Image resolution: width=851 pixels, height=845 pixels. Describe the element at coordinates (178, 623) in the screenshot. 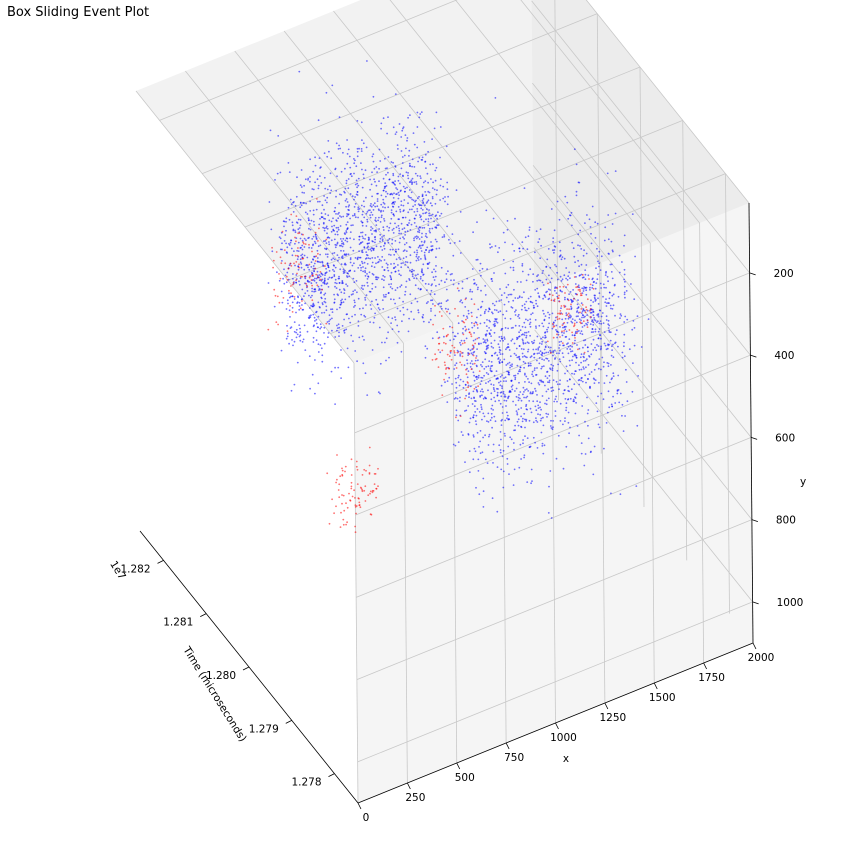

I see `z-tick-label: 1.281` at that location.